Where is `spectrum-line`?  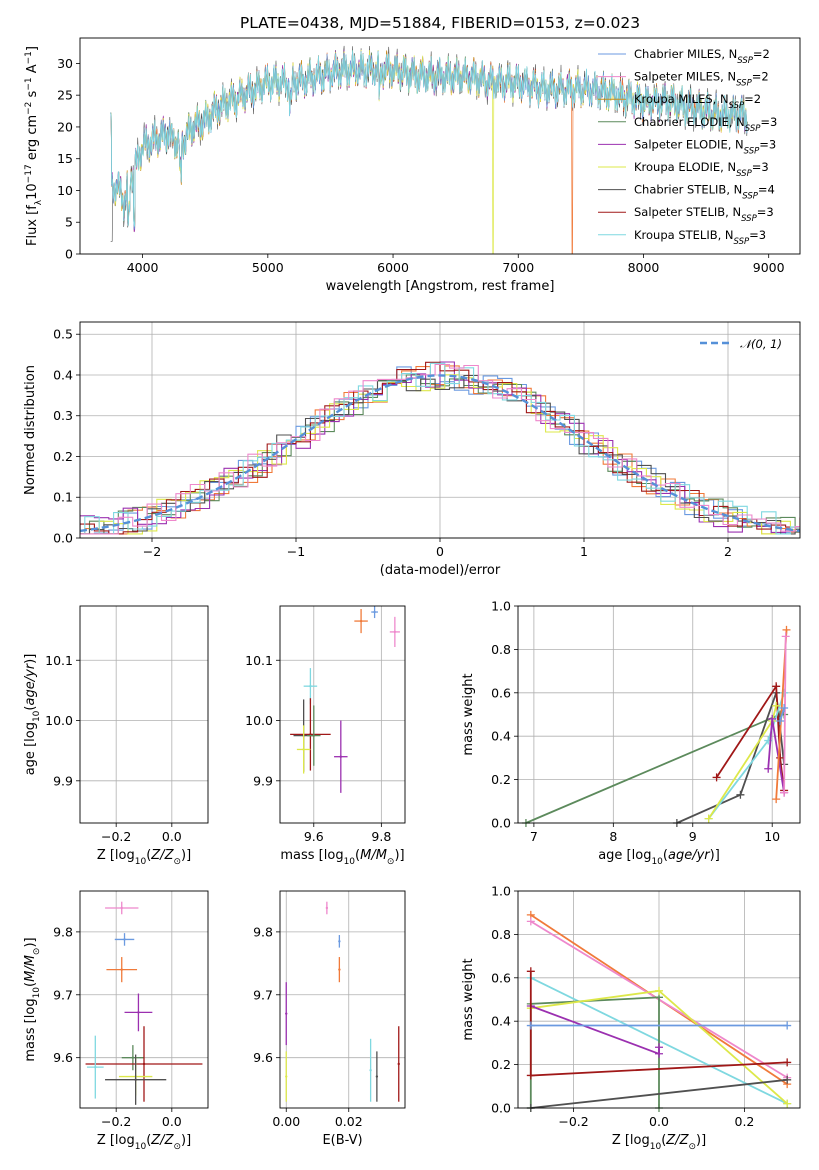 spectrum-line is located at coordinates (429, 138).